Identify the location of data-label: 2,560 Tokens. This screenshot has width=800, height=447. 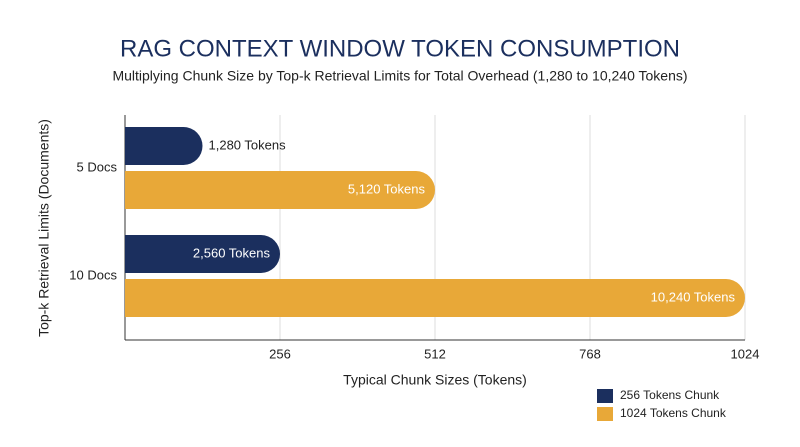
(232, 252).